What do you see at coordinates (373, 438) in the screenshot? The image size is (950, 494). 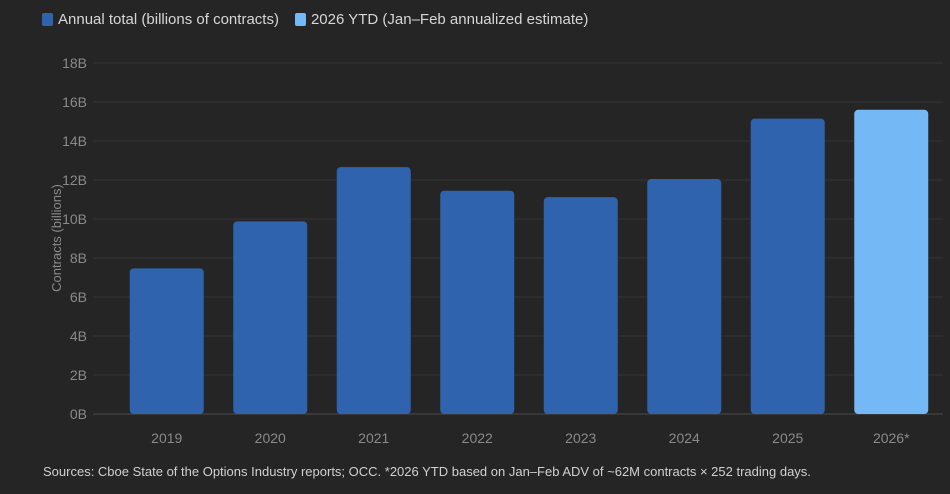 I see `x-tick-label: 2021` at bounding box center [373, 438].